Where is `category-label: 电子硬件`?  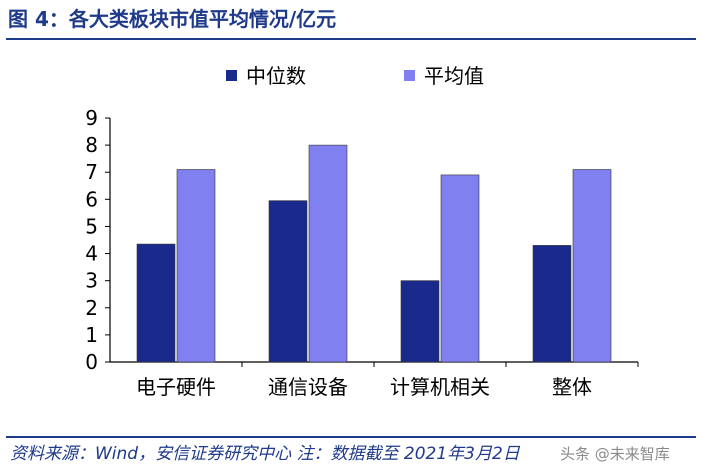 category-label: 电子硬件 is located at coordinates (176, 387).